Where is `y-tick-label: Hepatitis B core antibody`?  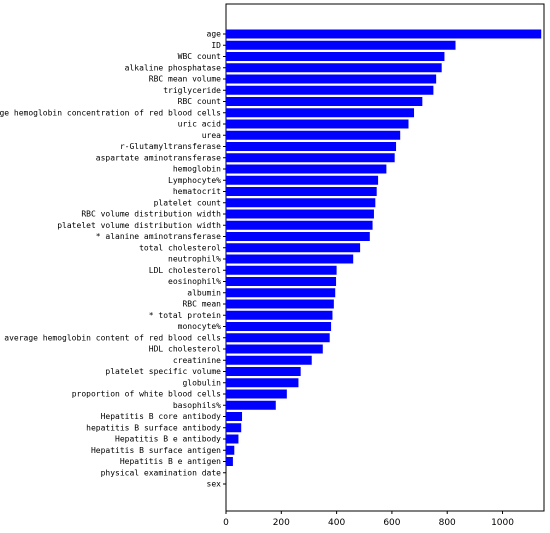
y-tick-label: Hepatitis B core antibody is located at coordinates (161, 416).